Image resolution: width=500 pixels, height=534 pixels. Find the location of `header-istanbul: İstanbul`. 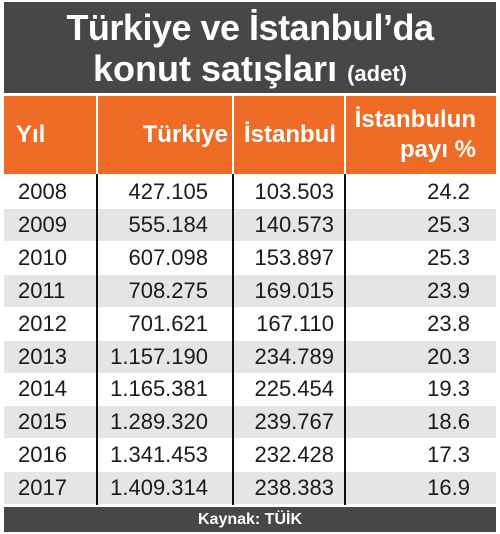

header-istanbul: İstanbul is located at coordinates (290, 134).